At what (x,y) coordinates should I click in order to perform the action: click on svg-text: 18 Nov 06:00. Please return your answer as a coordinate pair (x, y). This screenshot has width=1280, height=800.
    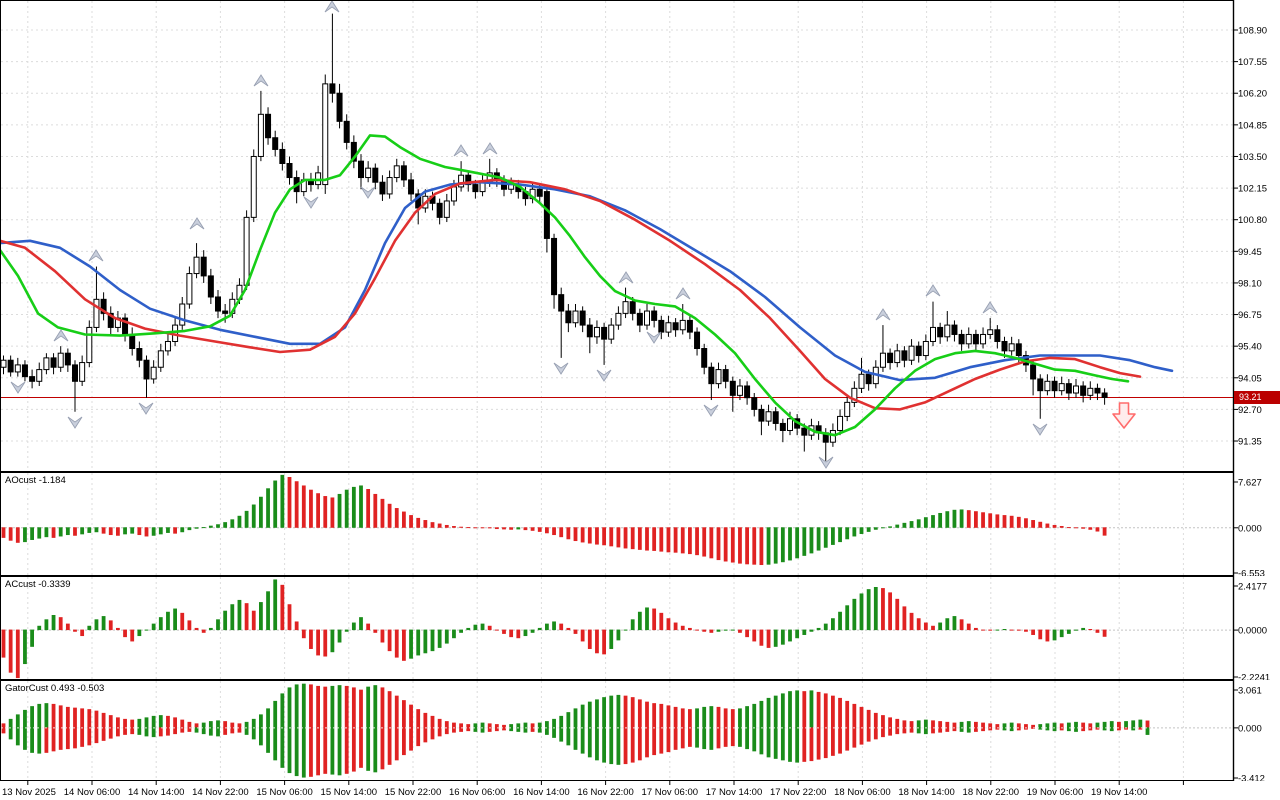
    Looking at the image, I should click on (862, 792).